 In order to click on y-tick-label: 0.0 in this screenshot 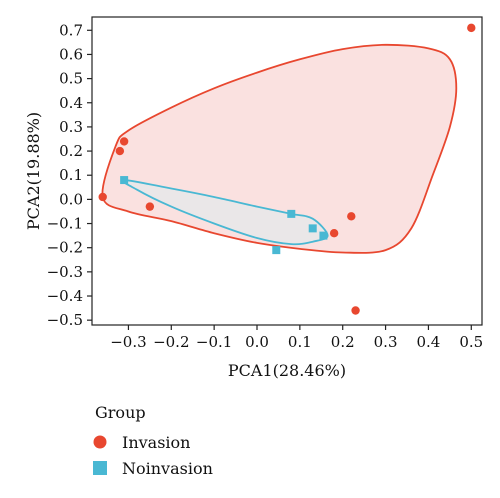, I will do `click(71, 199)`.